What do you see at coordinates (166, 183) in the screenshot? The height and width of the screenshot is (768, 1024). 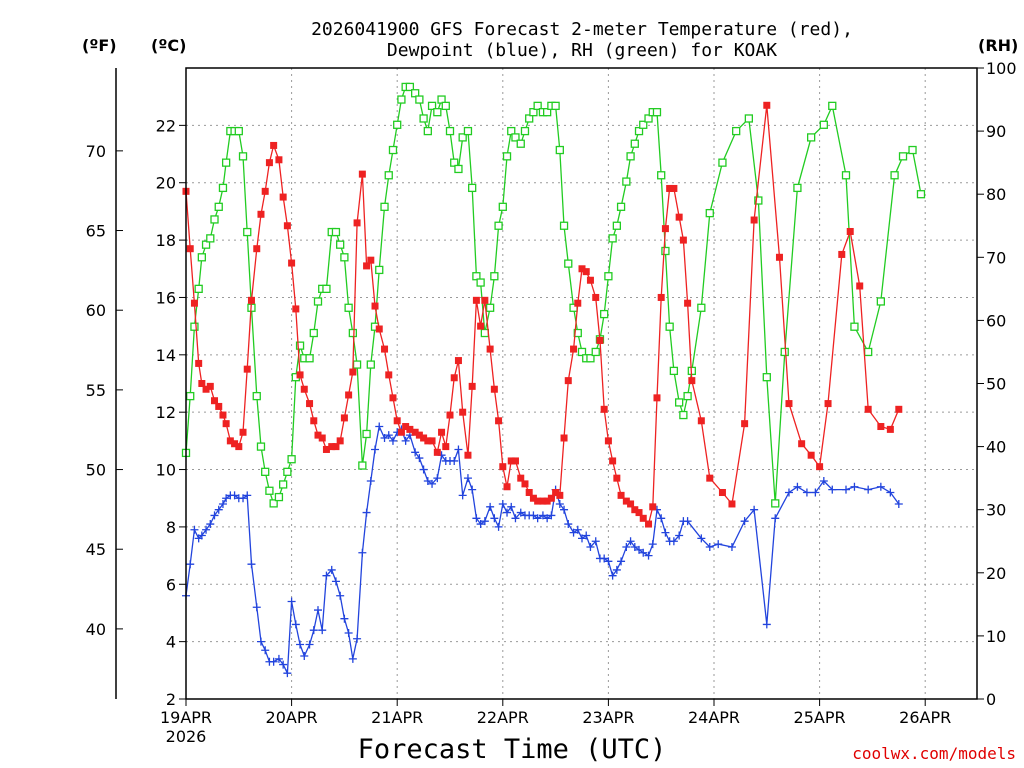 I see `celsius-tick-label: 20` at bounding box center [166, 183].